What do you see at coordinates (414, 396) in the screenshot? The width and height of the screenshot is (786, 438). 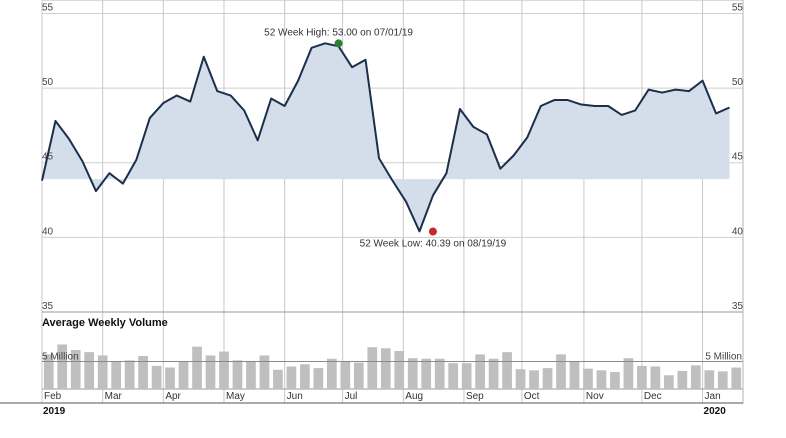 I see `month-label: Aug` at bounding box center [414, 396].